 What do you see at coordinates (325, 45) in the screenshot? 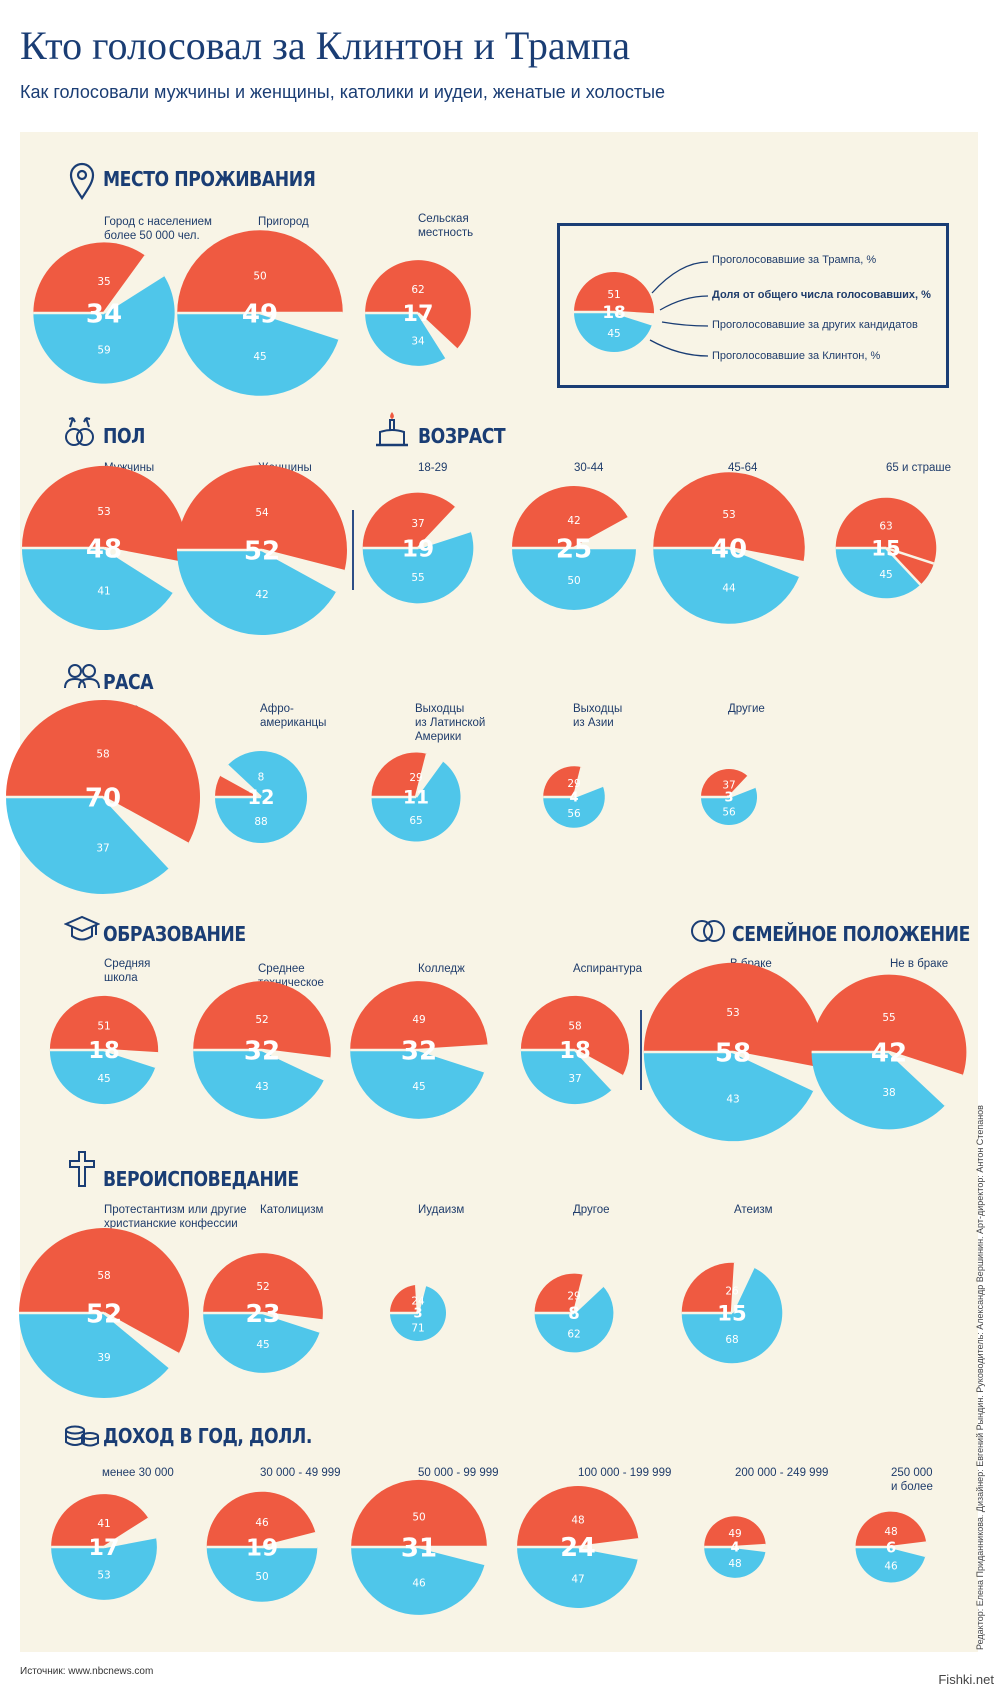
I see `page-title: Кто голосовал за Клинтон и Трампа` at bounding box center [325, 45].